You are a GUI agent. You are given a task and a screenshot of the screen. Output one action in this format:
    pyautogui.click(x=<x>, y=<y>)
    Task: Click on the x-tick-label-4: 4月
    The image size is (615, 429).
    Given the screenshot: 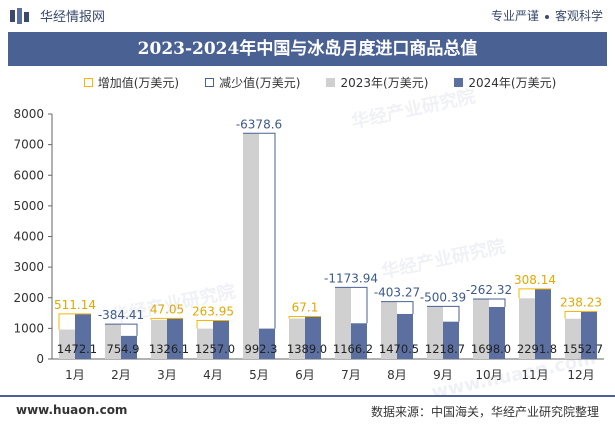 What is the action you would take?
    pyautogui.click(x=213, y=375)
    